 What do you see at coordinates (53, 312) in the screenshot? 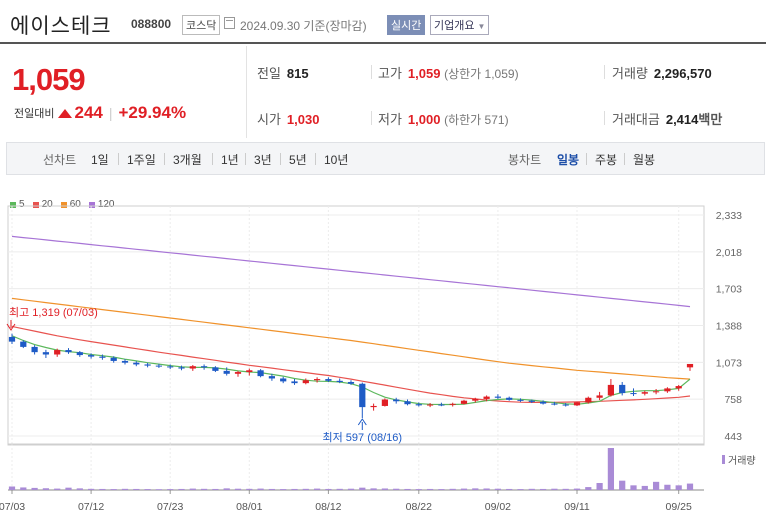
I see `high-annotation: 최고 1,319 (07/03)` at bounding box center [53, 312].